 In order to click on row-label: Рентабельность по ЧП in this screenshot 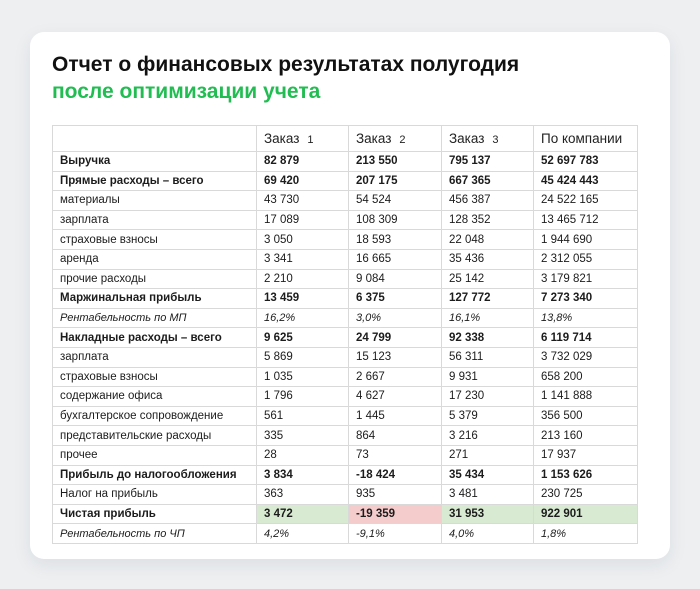, I will do `click(154, 533)`.